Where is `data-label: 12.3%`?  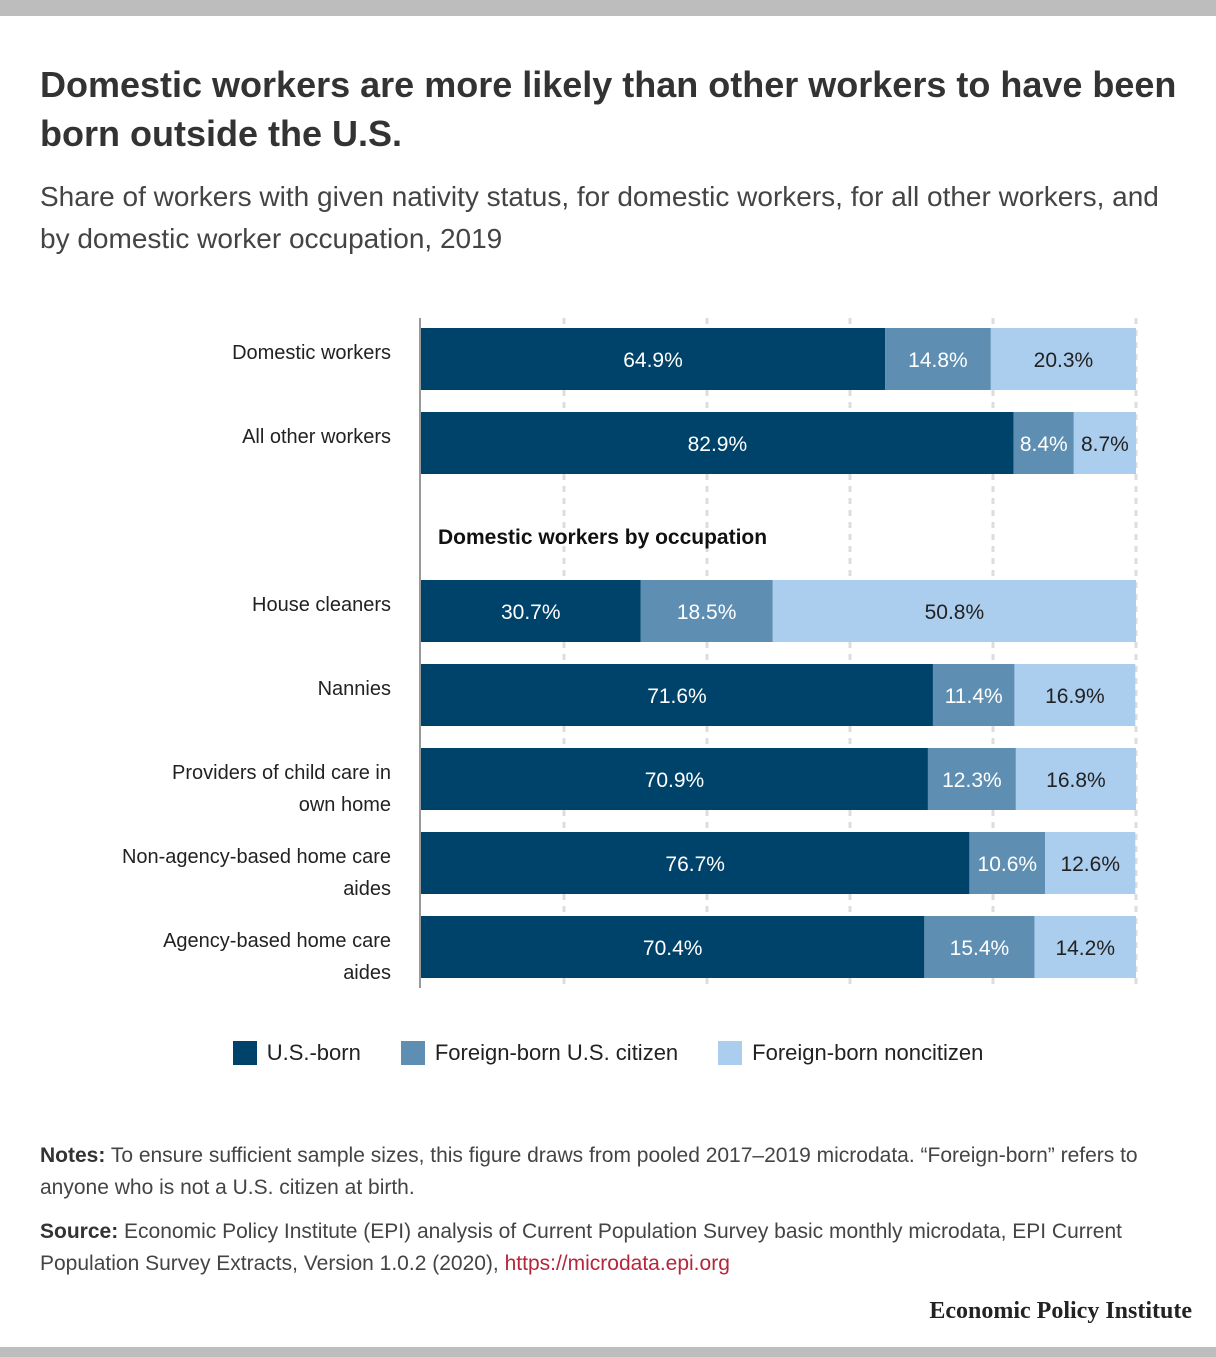
data-label: 12.3% is located at coordinates (972, 780).